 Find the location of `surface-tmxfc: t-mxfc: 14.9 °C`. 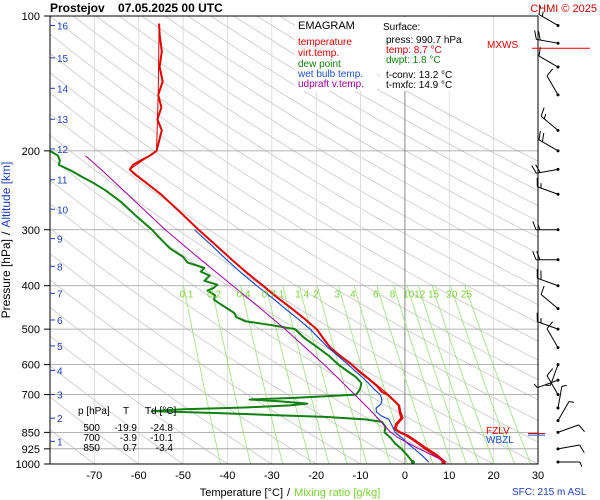

surface-tmxfc: t-mxfc: 14.9 °C is located at coordinates (419, 85).